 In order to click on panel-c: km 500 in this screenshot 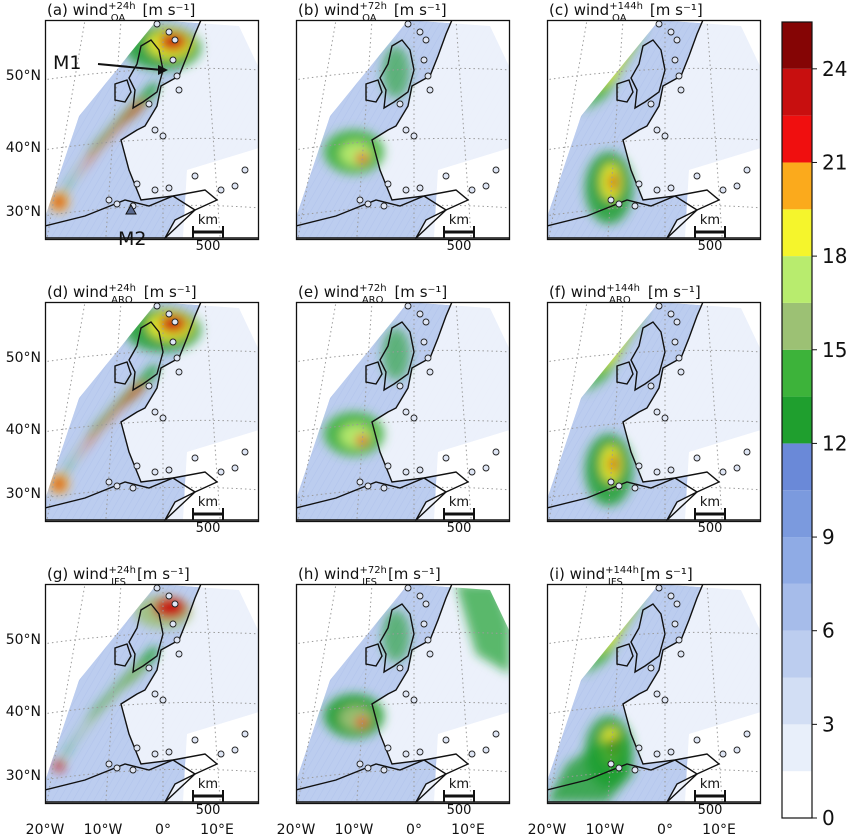, I will do `click(654, 136)`.